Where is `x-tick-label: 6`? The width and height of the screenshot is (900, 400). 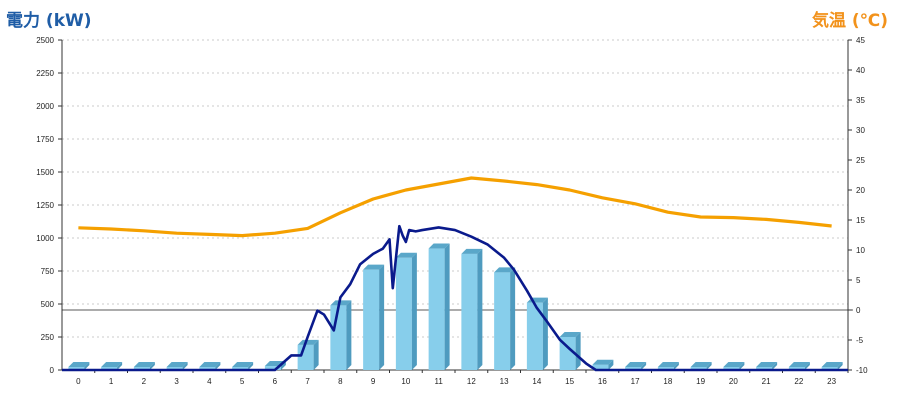 x-tick-label: 6 is located at coordinates (275, 381).